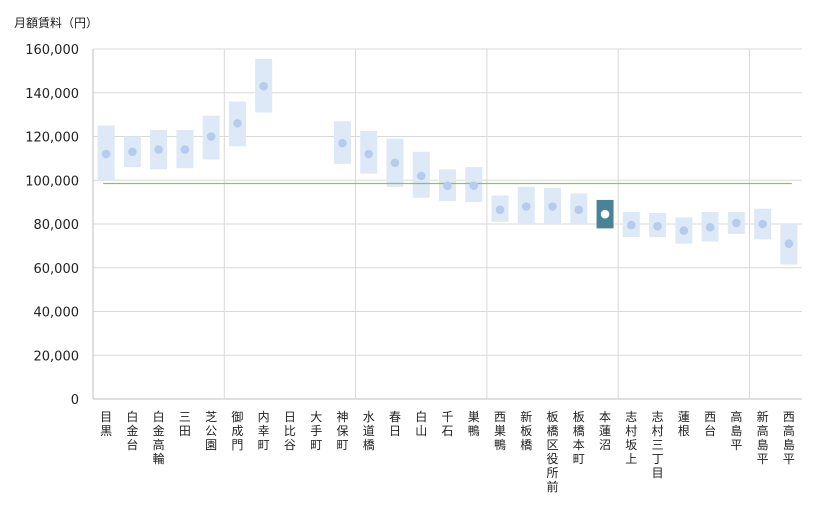 The height and width of the screenshot is (514, 820). I want to click on y-tick-label: 20,000, so click(57, 356).